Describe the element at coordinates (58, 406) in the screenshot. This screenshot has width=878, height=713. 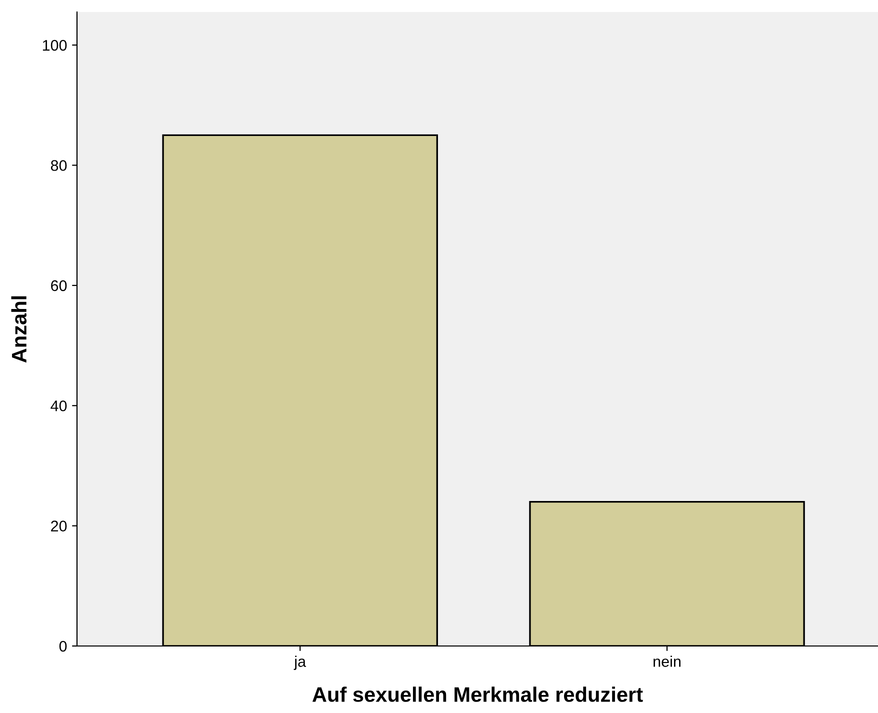
I see `y-tick-label: 40` at that location.